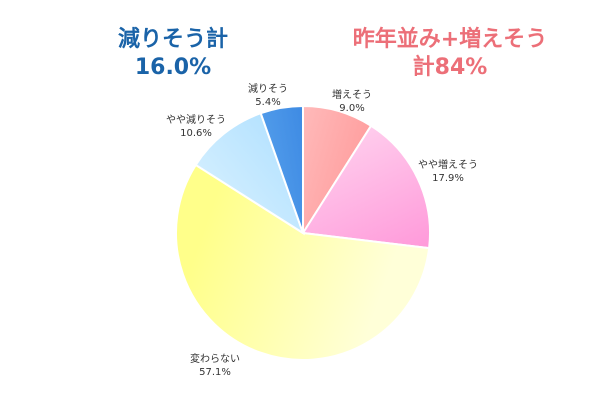 The height and width of the screenshot is (400, 610). What do you see at coordinates (172, 39) in the screenshot?
I see `decrease-total-label: 減りそう計` at bounding box center [172, 39].